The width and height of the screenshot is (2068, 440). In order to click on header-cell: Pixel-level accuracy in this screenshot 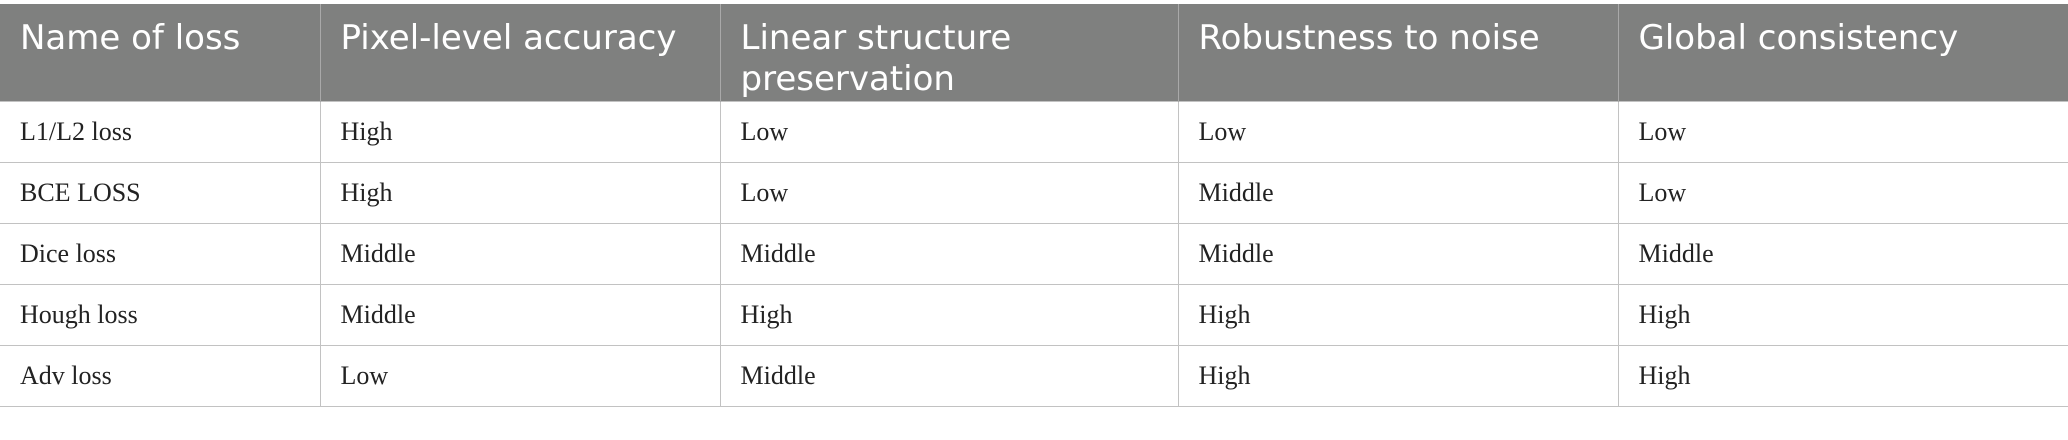, I will do `click(519, 52)`.